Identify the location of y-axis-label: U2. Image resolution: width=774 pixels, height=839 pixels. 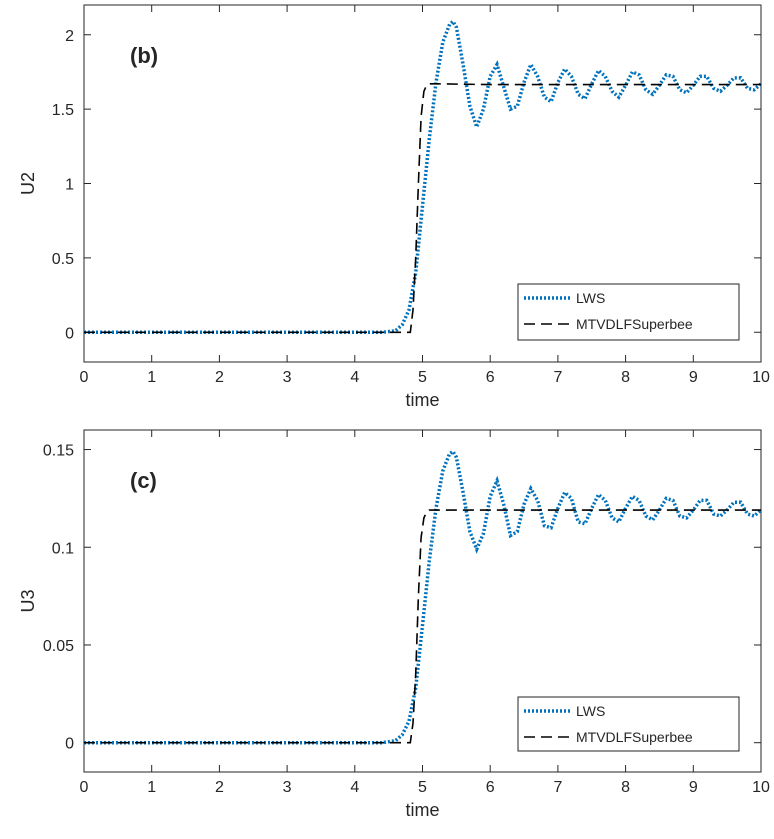
(28, 183).